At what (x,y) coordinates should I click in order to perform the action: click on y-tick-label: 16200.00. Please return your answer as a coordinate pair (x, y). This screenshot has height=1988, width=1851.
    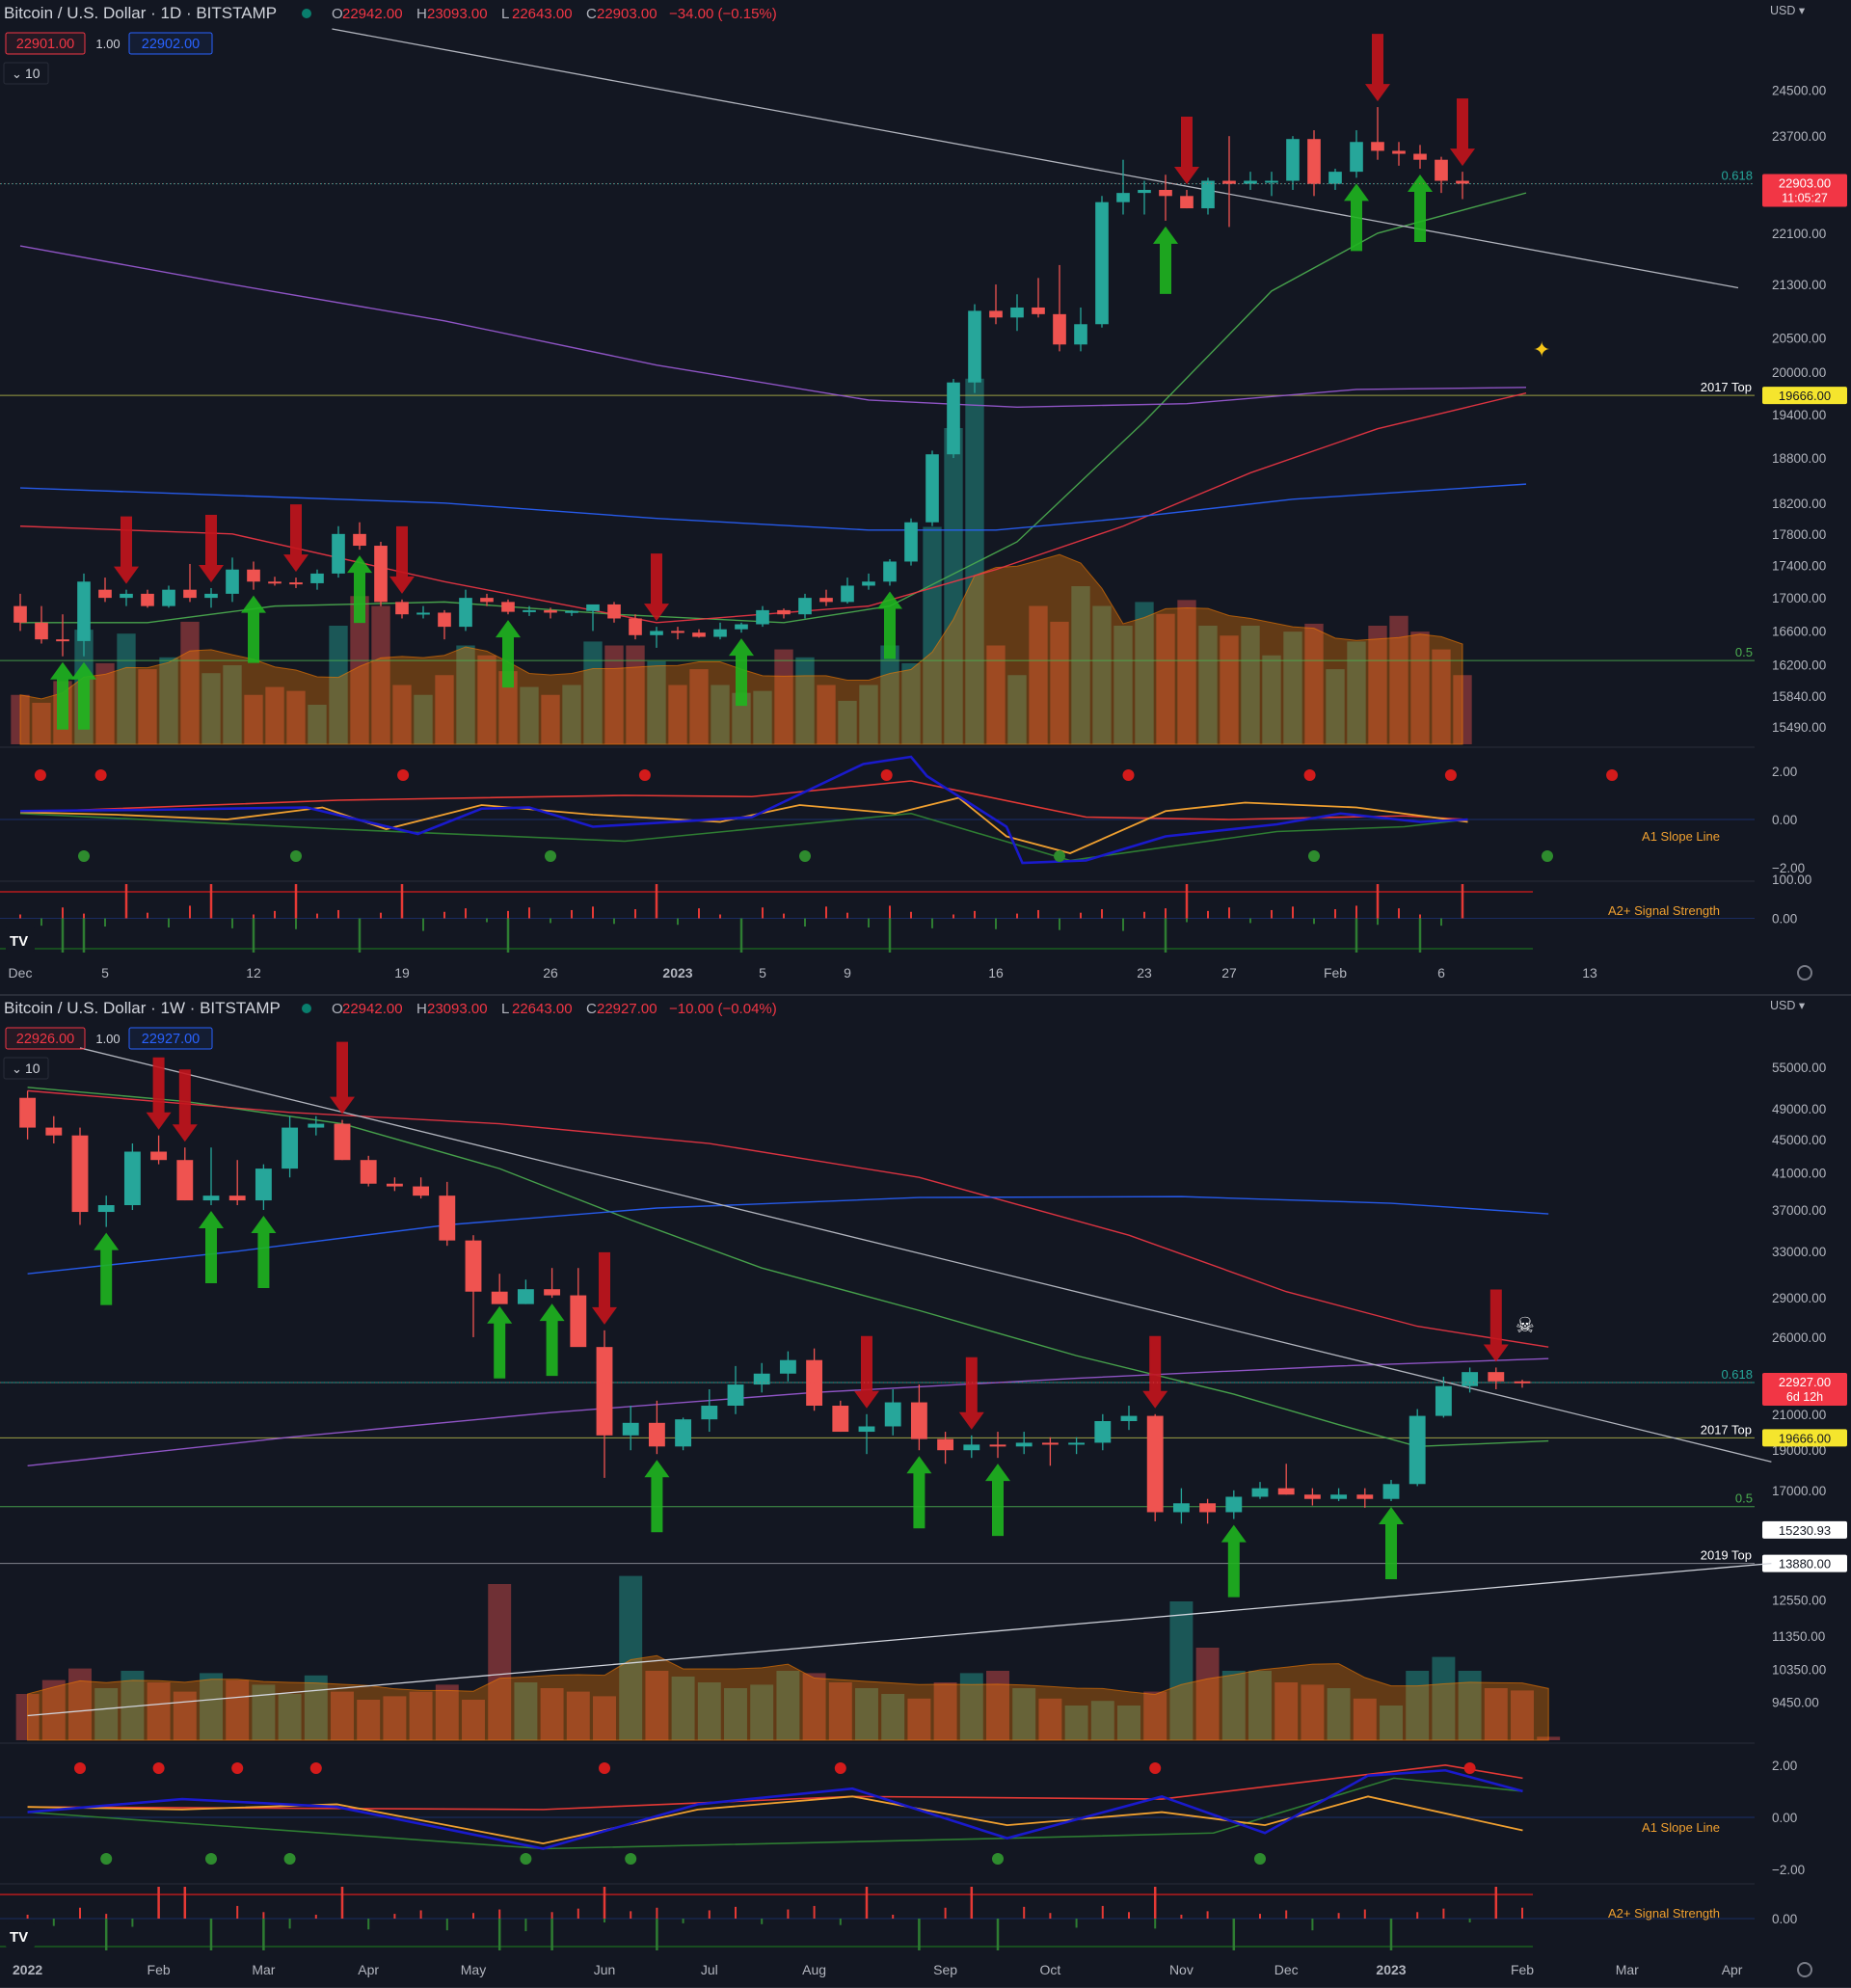
    Looking at the image, I should click on (1799, 665).